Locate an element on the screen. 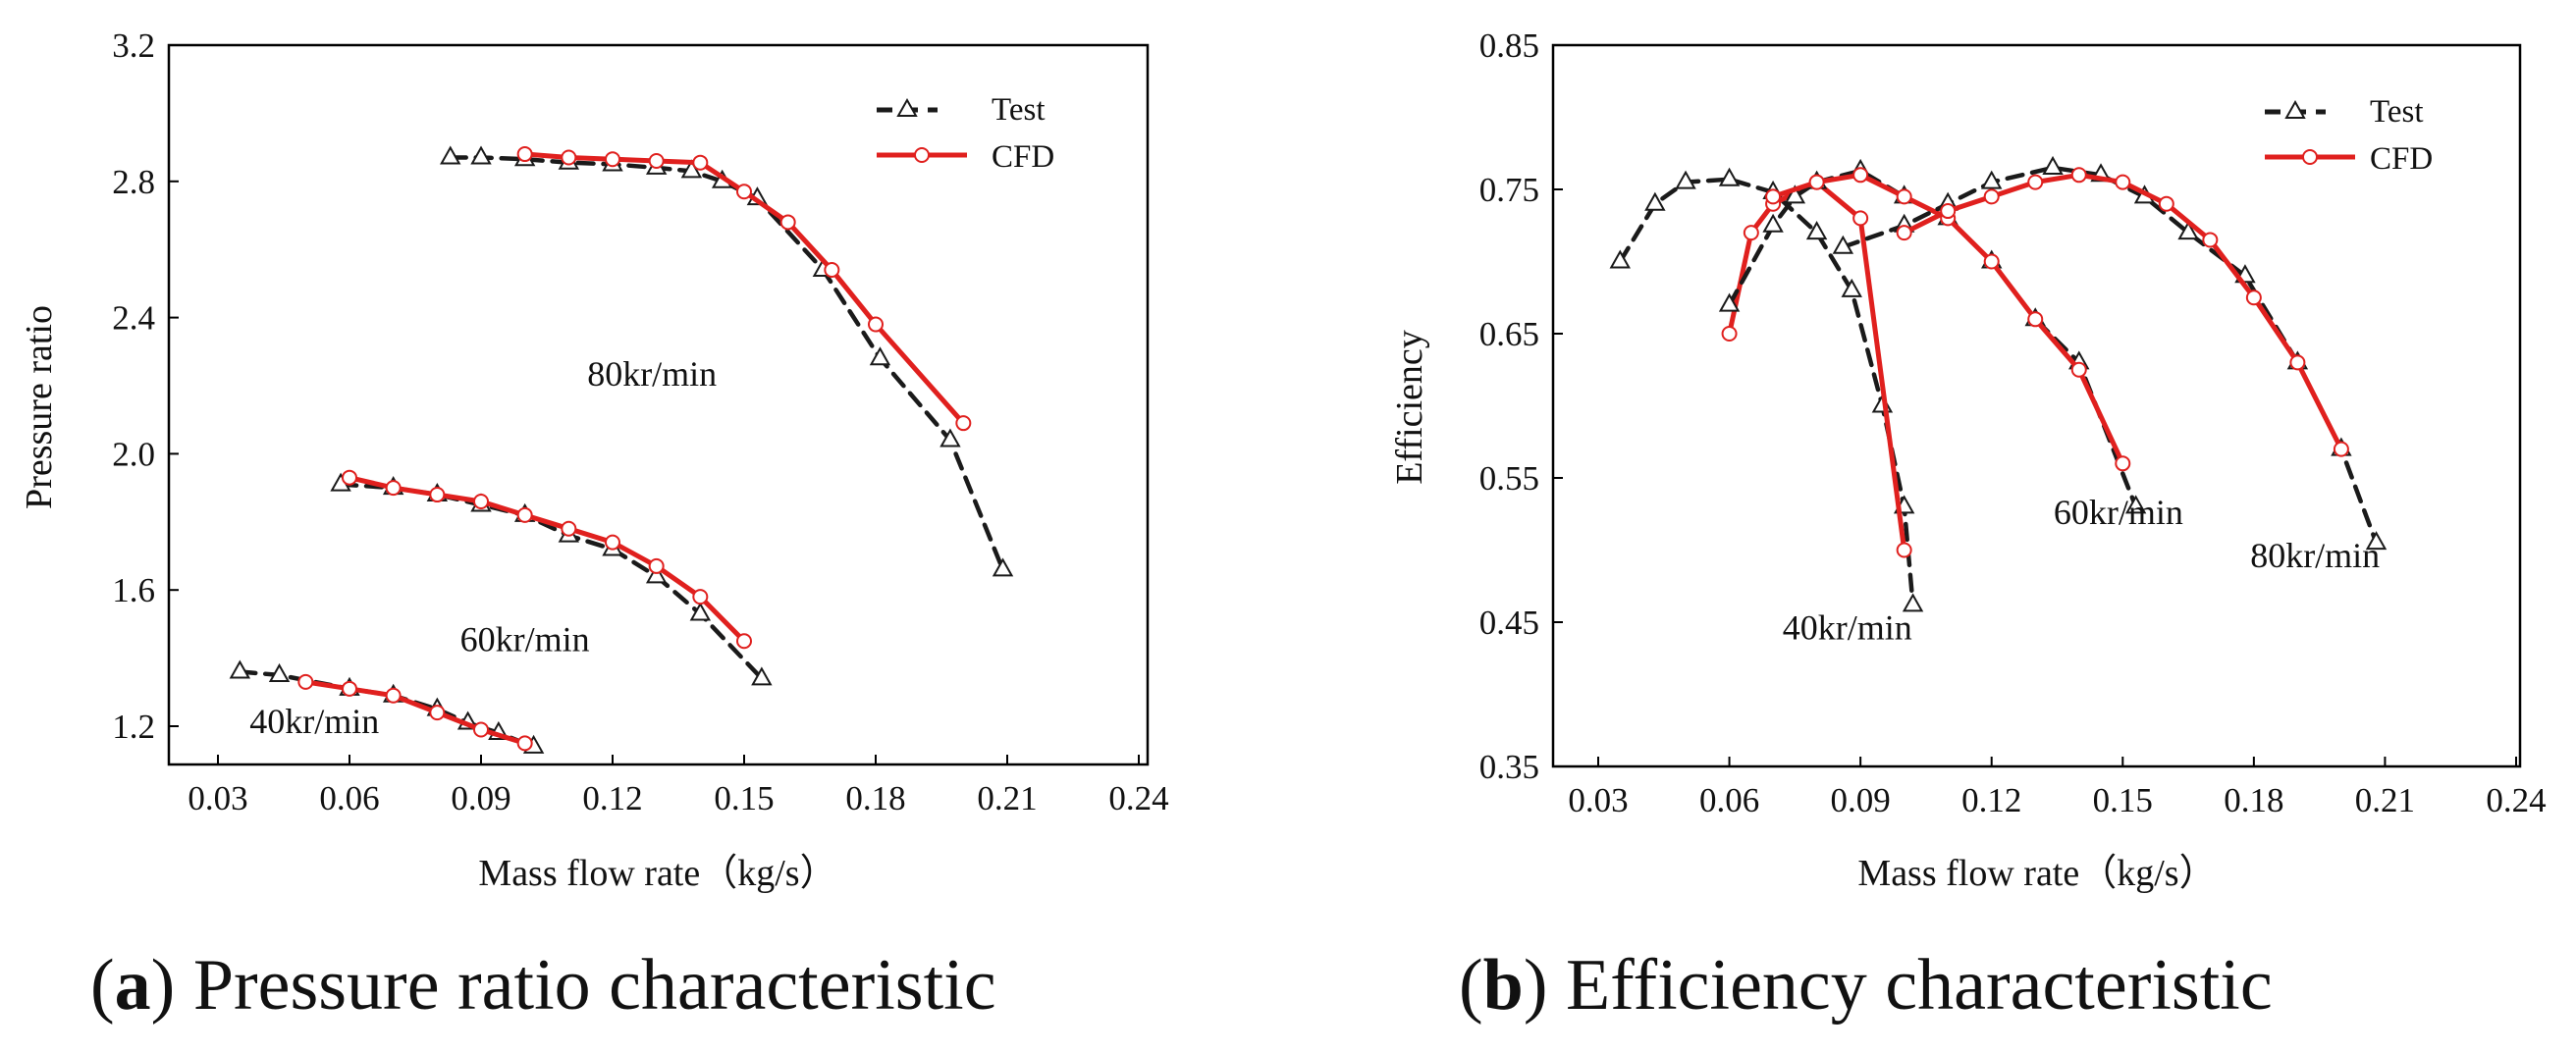  x-tick-label: 0.12 is located at coordinates (1991, 800).